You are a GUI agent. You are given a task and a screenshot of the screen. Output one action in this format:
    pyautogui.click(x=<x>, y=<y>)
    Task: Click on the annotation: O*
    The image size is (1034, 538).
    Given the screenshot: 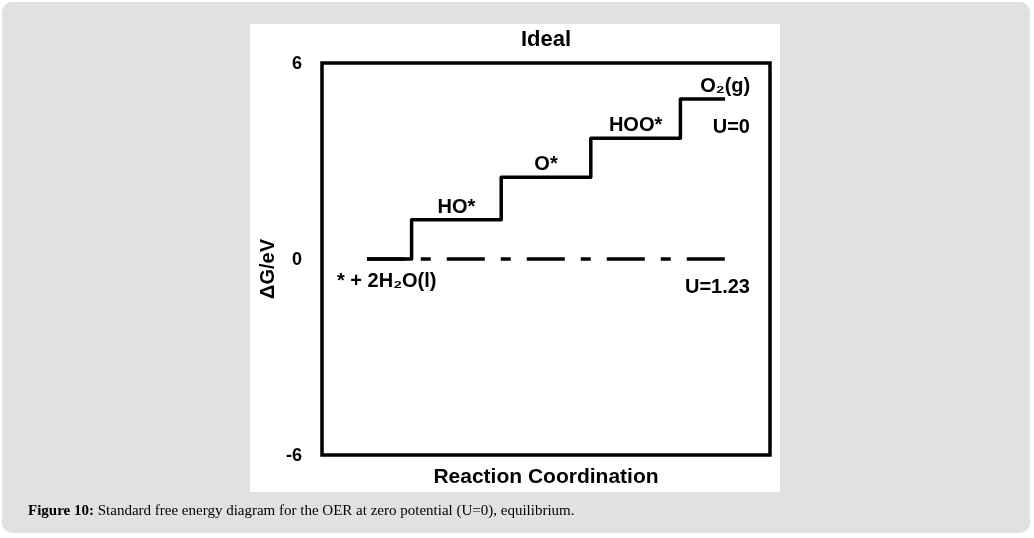 What is the action you would take?
    pyautogui.click(x=546, y=163)
    